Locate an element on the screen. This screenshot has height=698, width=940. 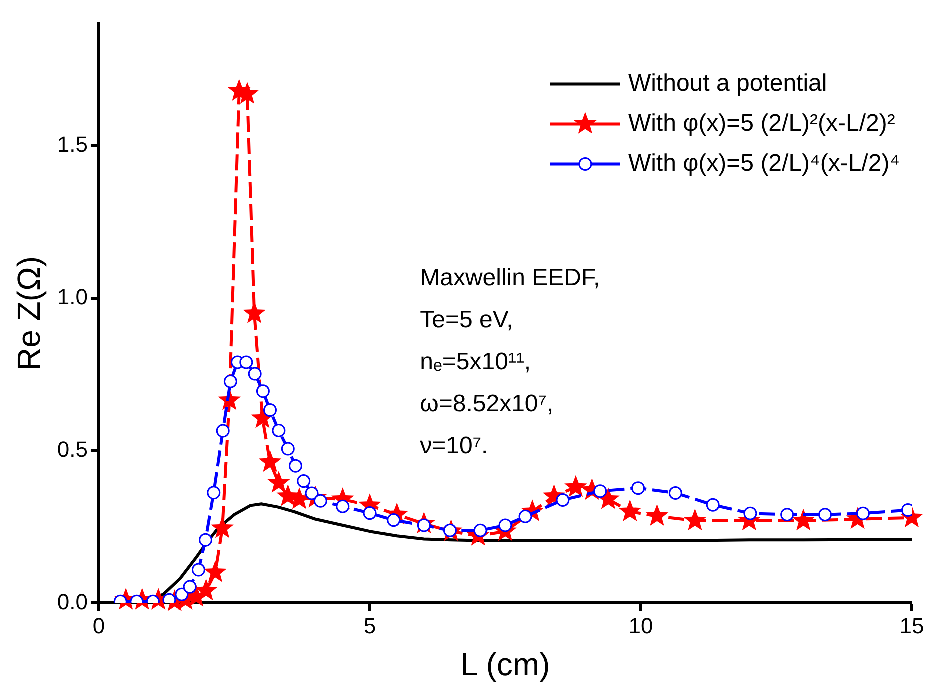
annotation: Maxwellin EEDF, is located at coordinates (510, 278).